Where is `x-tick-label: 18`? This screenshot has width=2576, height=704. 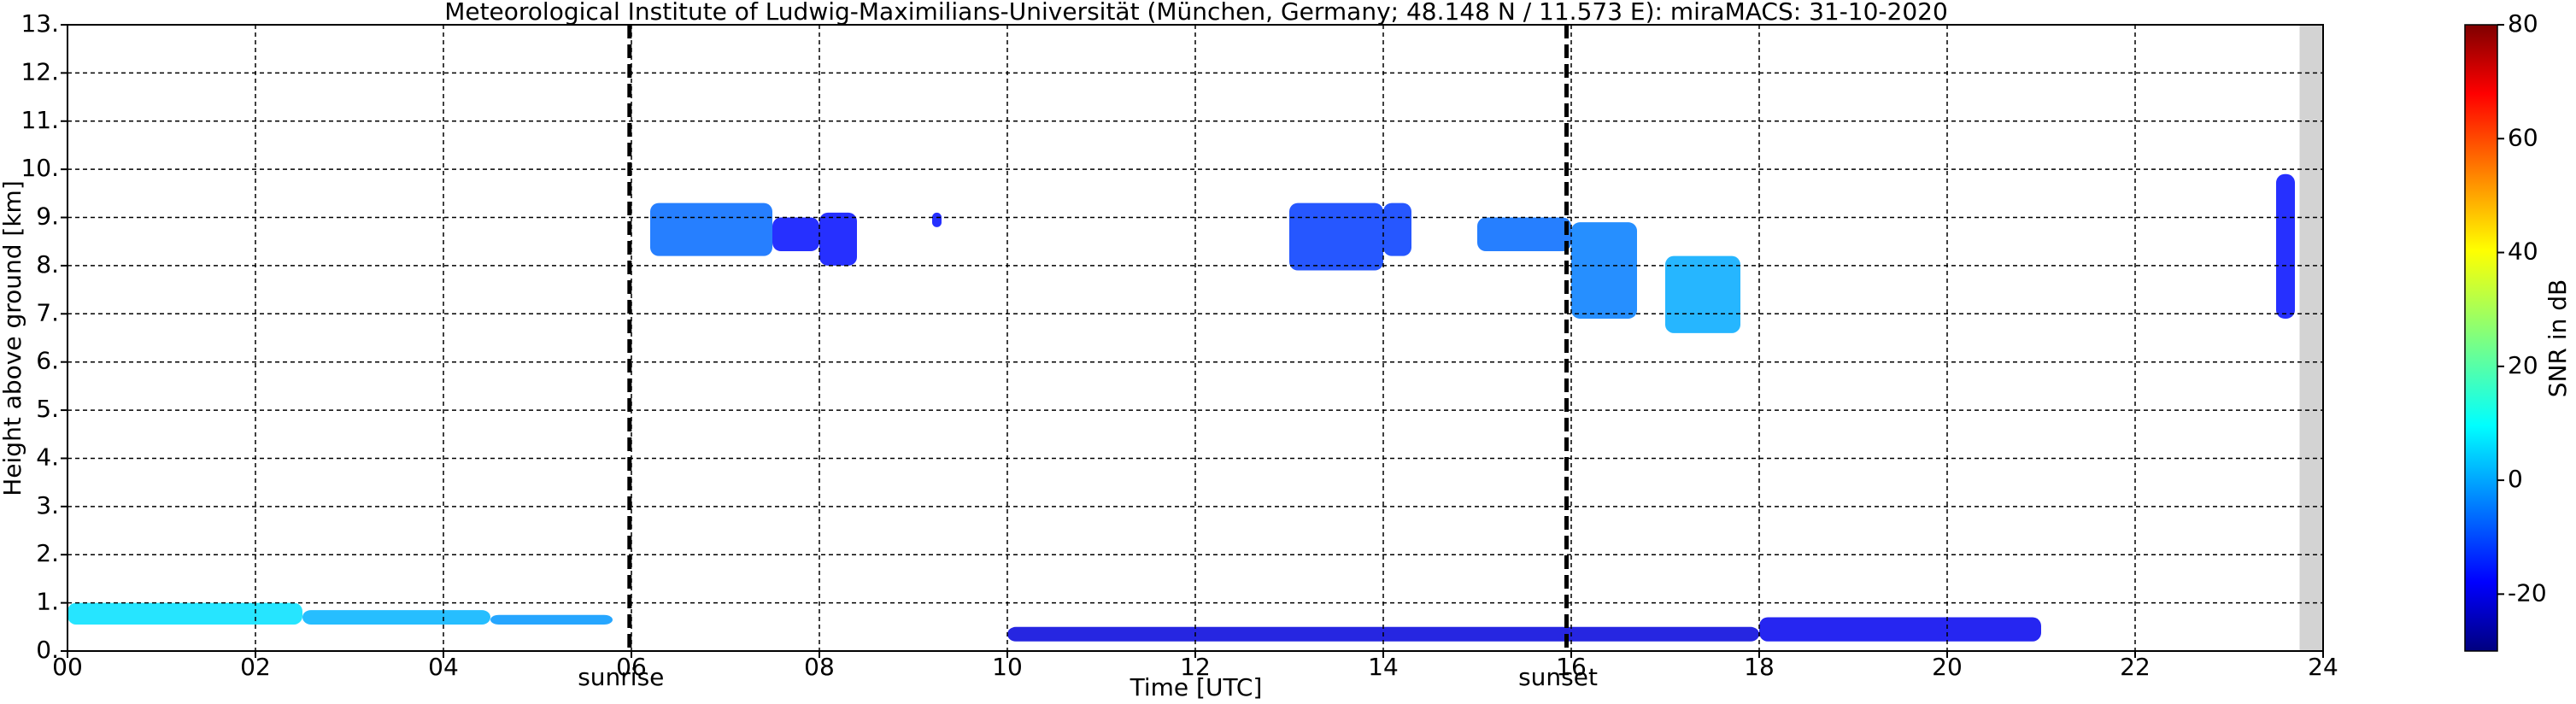
x-tick-label: 18 is located at coordinates (1759, 667).